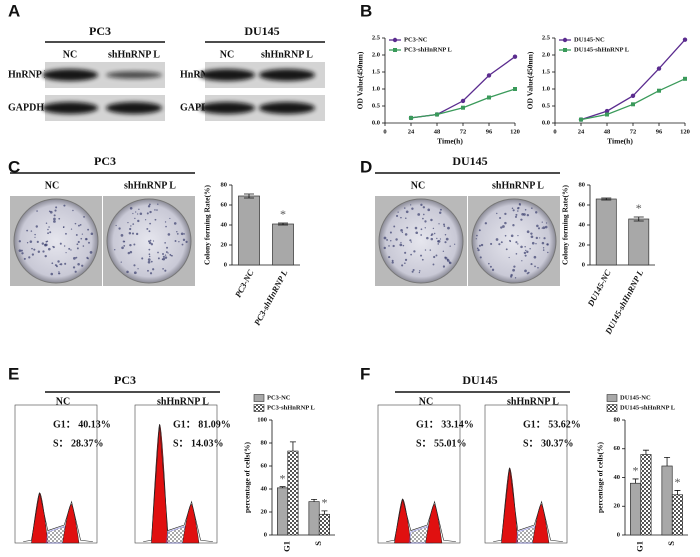 This screenshot has width=700, height=557. What do you see at coordinates (450, 141) in the screenshot?
I see `x-axis-label: Time(h)` at bounding box center [450, 141].